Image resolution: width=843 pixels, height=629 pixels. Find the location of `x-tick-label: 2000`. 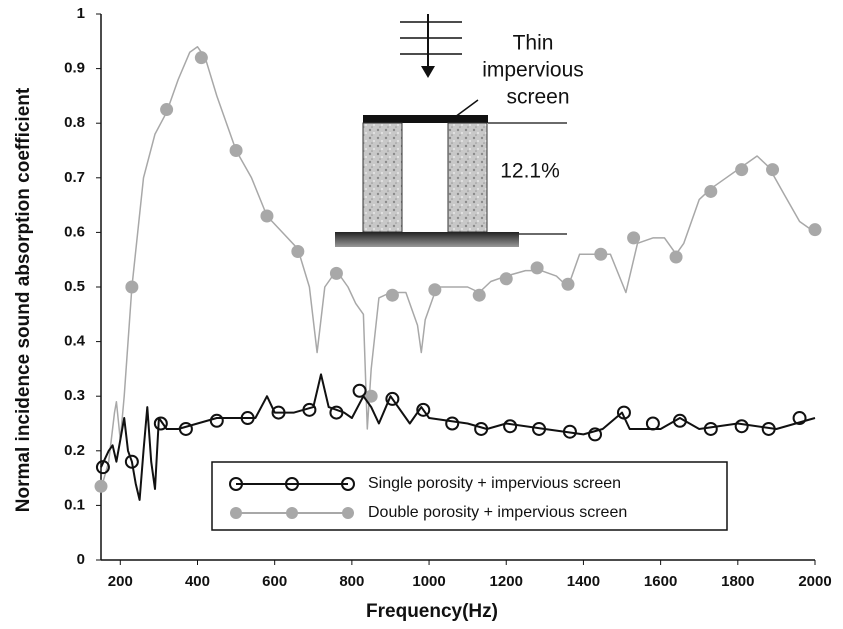

x-tick-label: 2000 is located at coordinates (814, 581).